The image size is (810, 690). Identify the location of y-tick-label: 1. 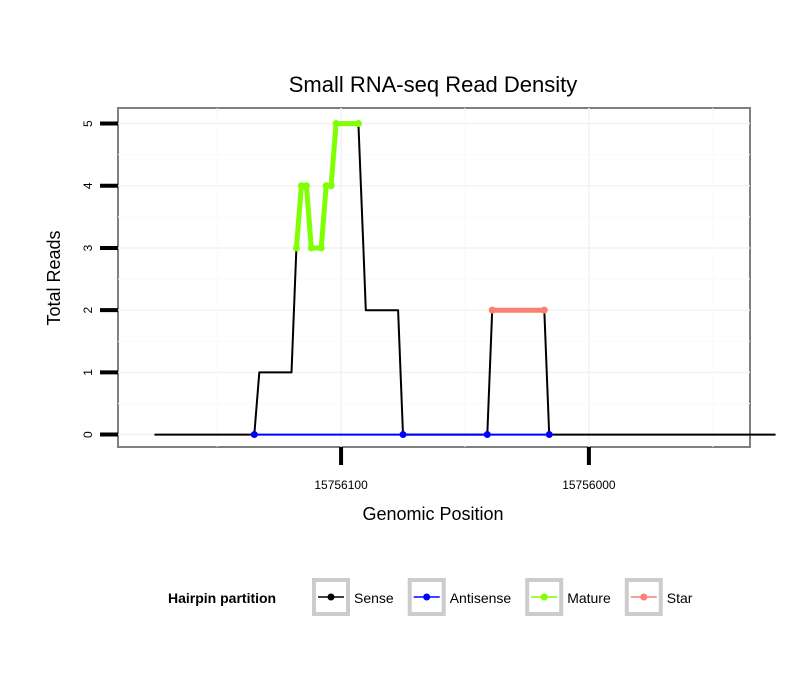
(88, 372).